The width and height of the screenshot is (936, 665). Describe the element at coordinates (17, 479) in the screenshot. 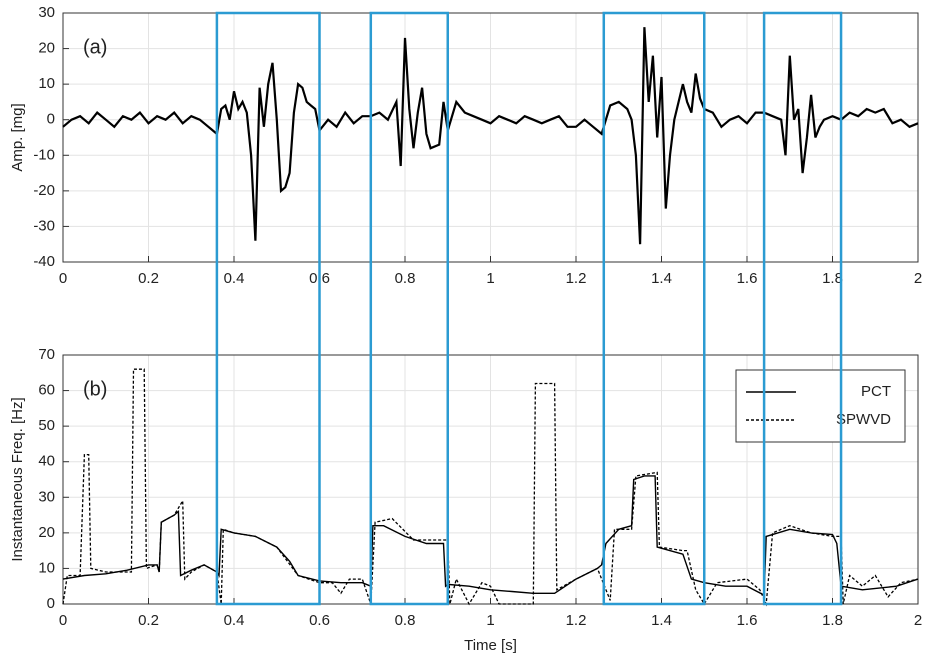

I see `y-axis-label: Instantaneous Freq. [Hz]` at that location.